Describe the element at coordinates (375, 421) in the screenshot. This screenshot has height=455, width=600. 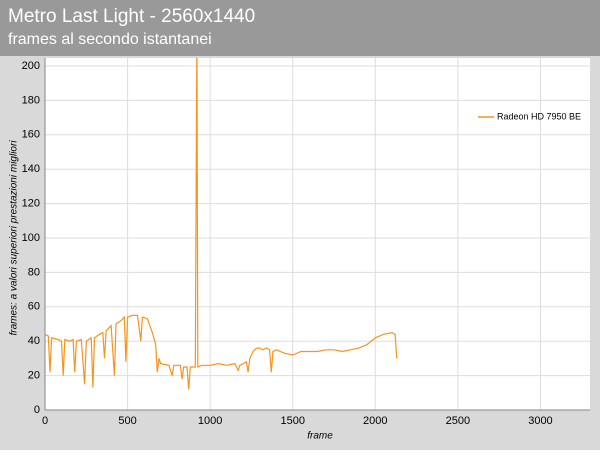
I see `x-tick-label: 2000` at that location.